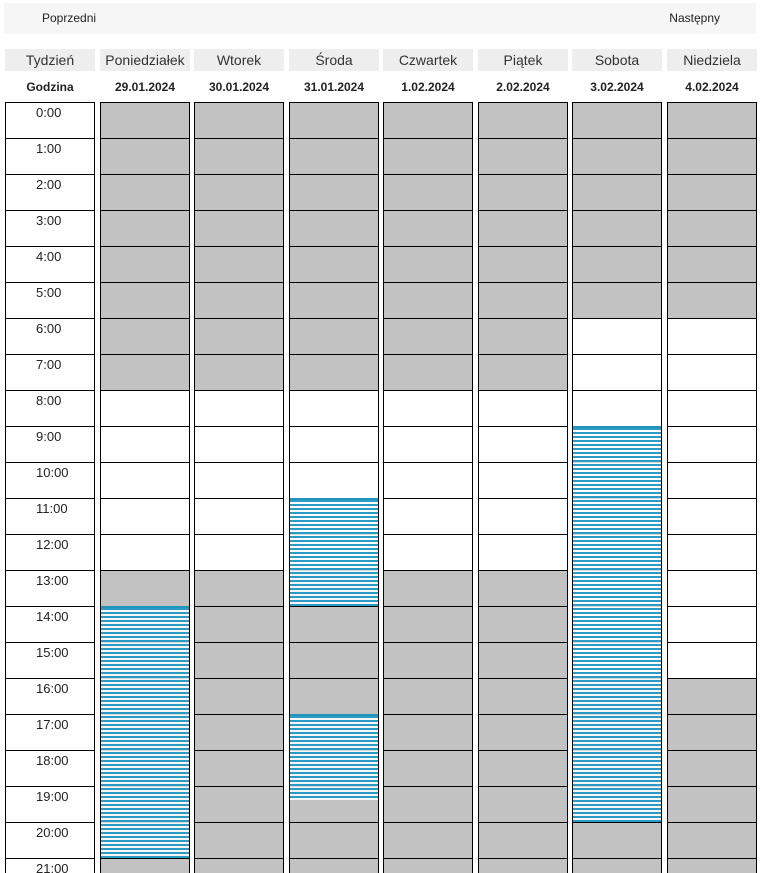 This screenshot has height=873, width=764. I want to click on hour-label: 9:00, so click(50, 444).